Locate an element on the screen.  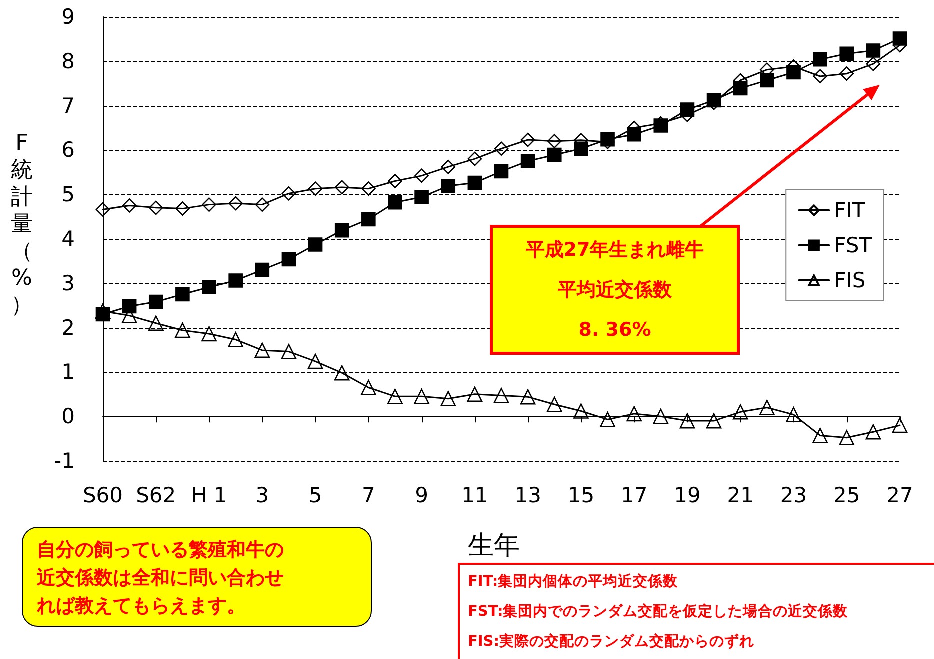
x-tick-label: 9 is located at coordinates (421, 496).